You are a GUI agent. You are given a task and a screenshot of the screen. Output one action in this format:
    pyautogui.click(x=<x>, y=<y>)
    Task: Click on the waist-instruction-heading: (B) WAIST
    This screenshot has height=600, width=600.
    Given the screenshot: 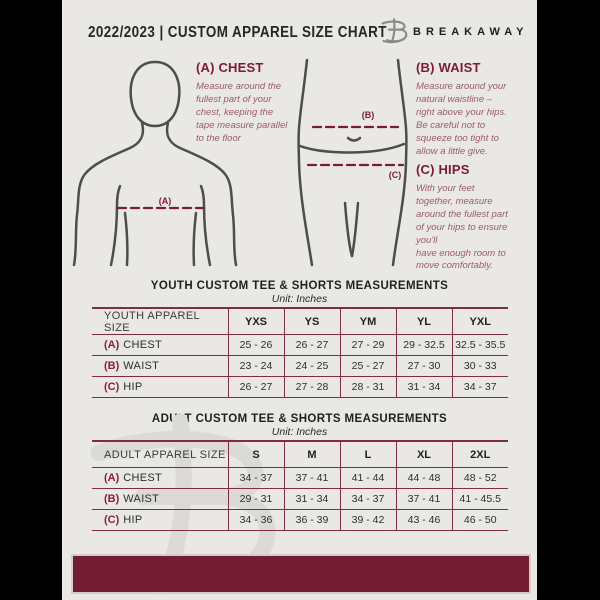 What is the action you would take?
    pyautogui.click(x=448, y=67)
    